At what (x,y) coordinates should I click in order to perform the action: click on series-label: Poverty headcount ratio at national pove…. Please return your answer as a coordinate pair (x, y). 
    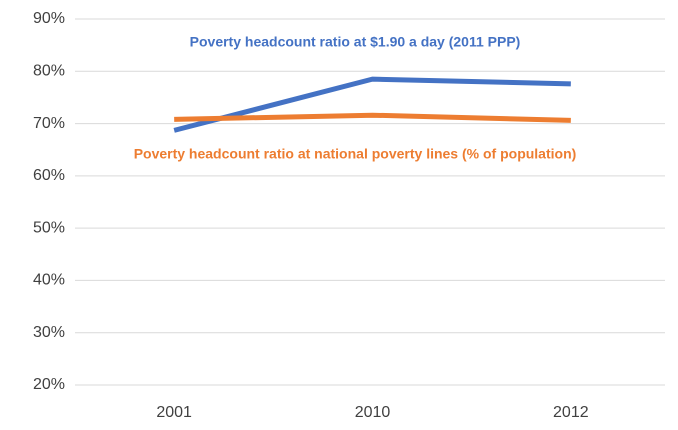
    Looking at the image, I should click on (355, 154).